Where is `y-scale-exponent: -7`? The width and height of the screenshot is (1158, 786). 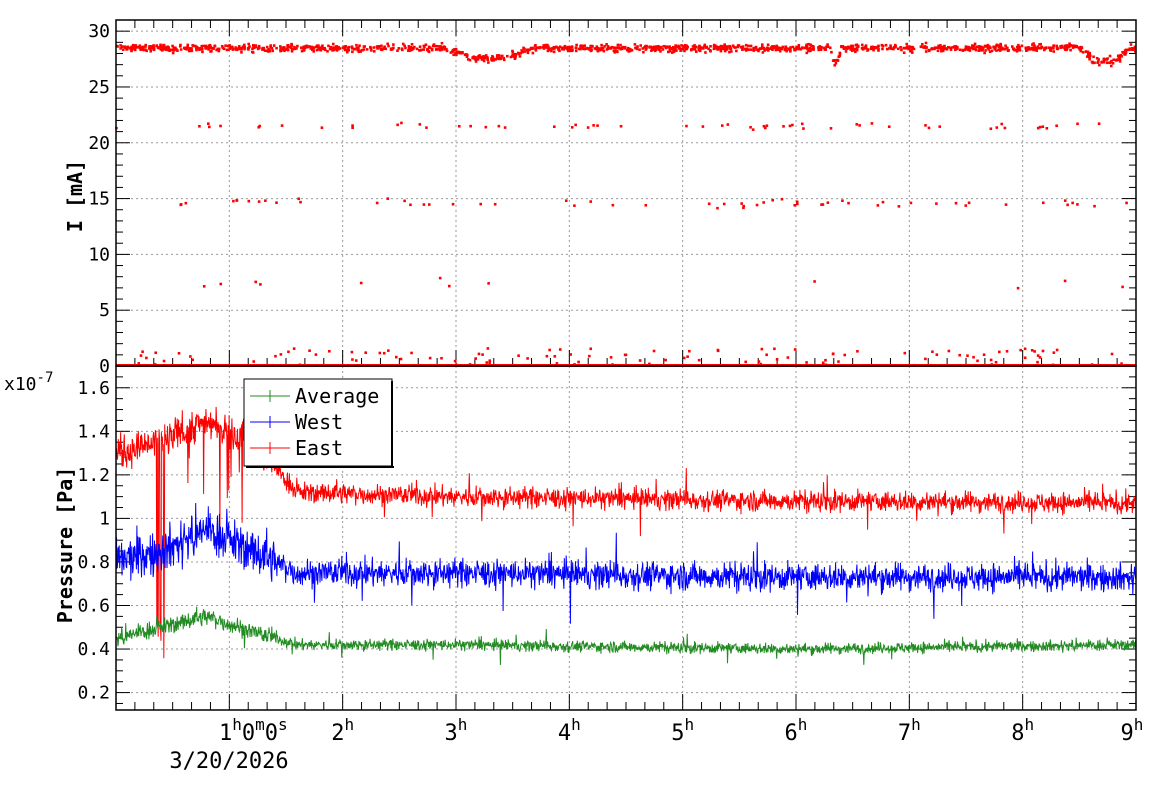
y-scale-exponent: -7 is located at coordinates (45, 378).